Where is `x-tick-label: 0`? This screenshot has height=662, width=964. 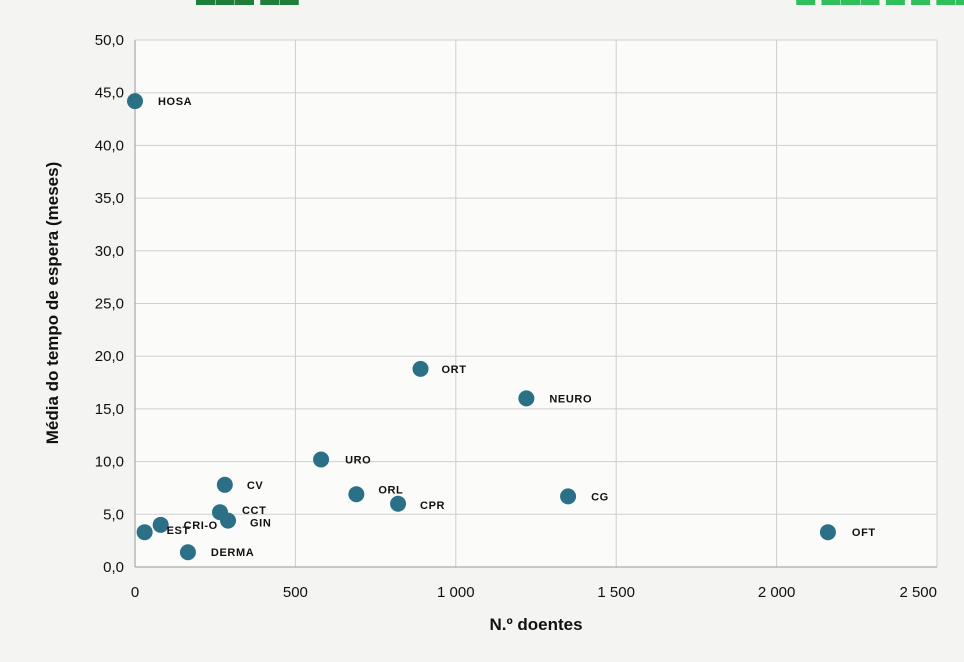 x-tick-label: 0 is located at coordinates (135, 592).